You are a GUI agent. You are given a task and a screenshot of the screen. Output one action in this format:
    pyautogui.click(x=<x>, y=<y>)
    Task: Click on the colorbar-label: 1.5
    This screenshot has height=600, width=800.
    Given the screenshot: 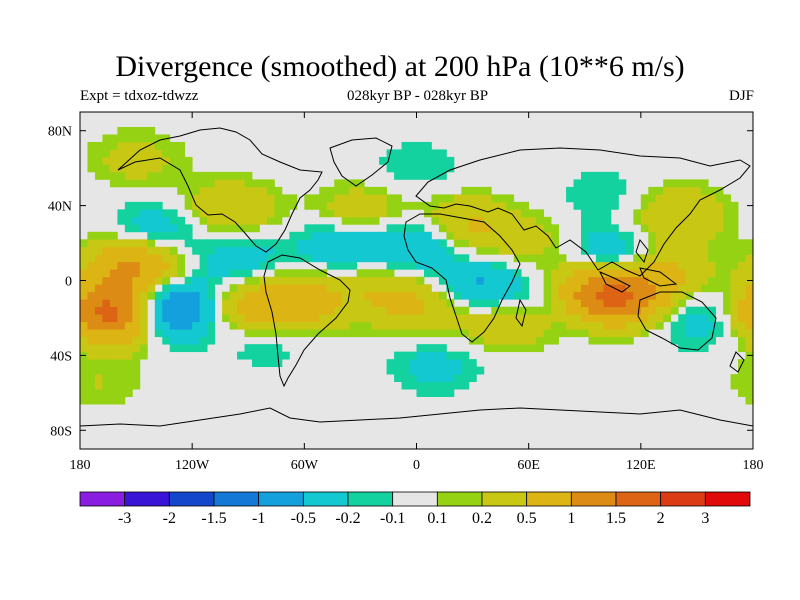 What is the action you would take?
    pyautogui.click(x=616, y=518)
    